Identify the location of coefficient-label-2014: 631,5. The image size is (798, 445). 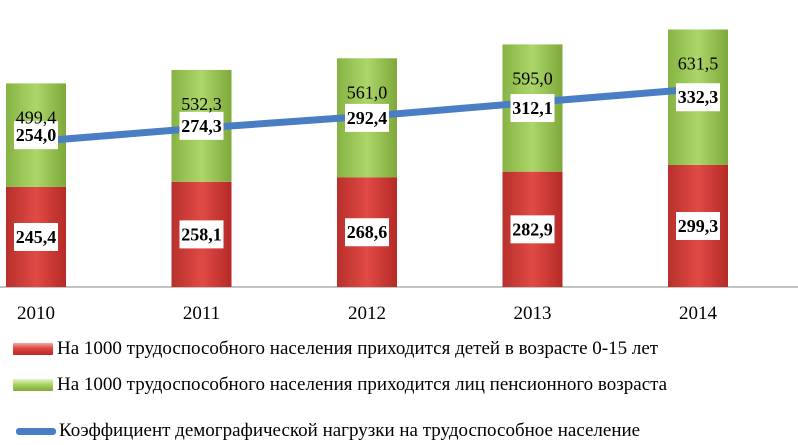
(698, 64).